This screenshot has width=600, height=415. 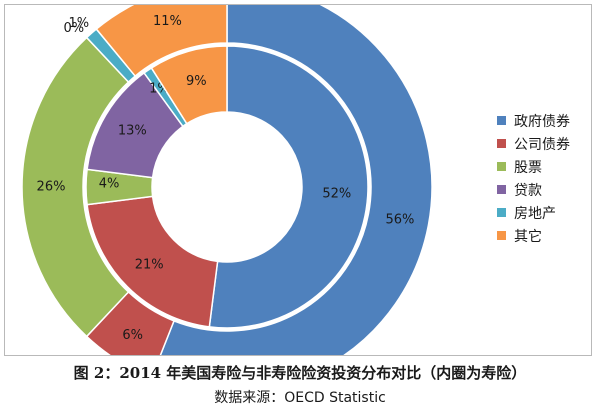 I want to click on outer-ring-label-other: 11%, so click(x=167, y=21).